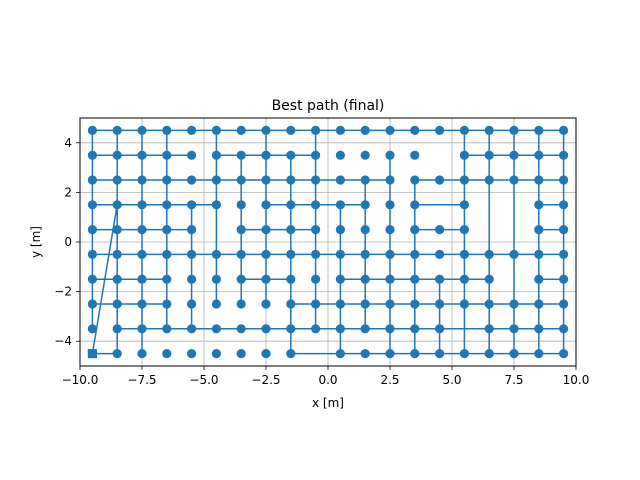 Image resolution: width=640 pixels, height=480 pixels. Describe the element at coordinates (63, 292) in the screenshot. I see `y-tick-label: −2` at that location.